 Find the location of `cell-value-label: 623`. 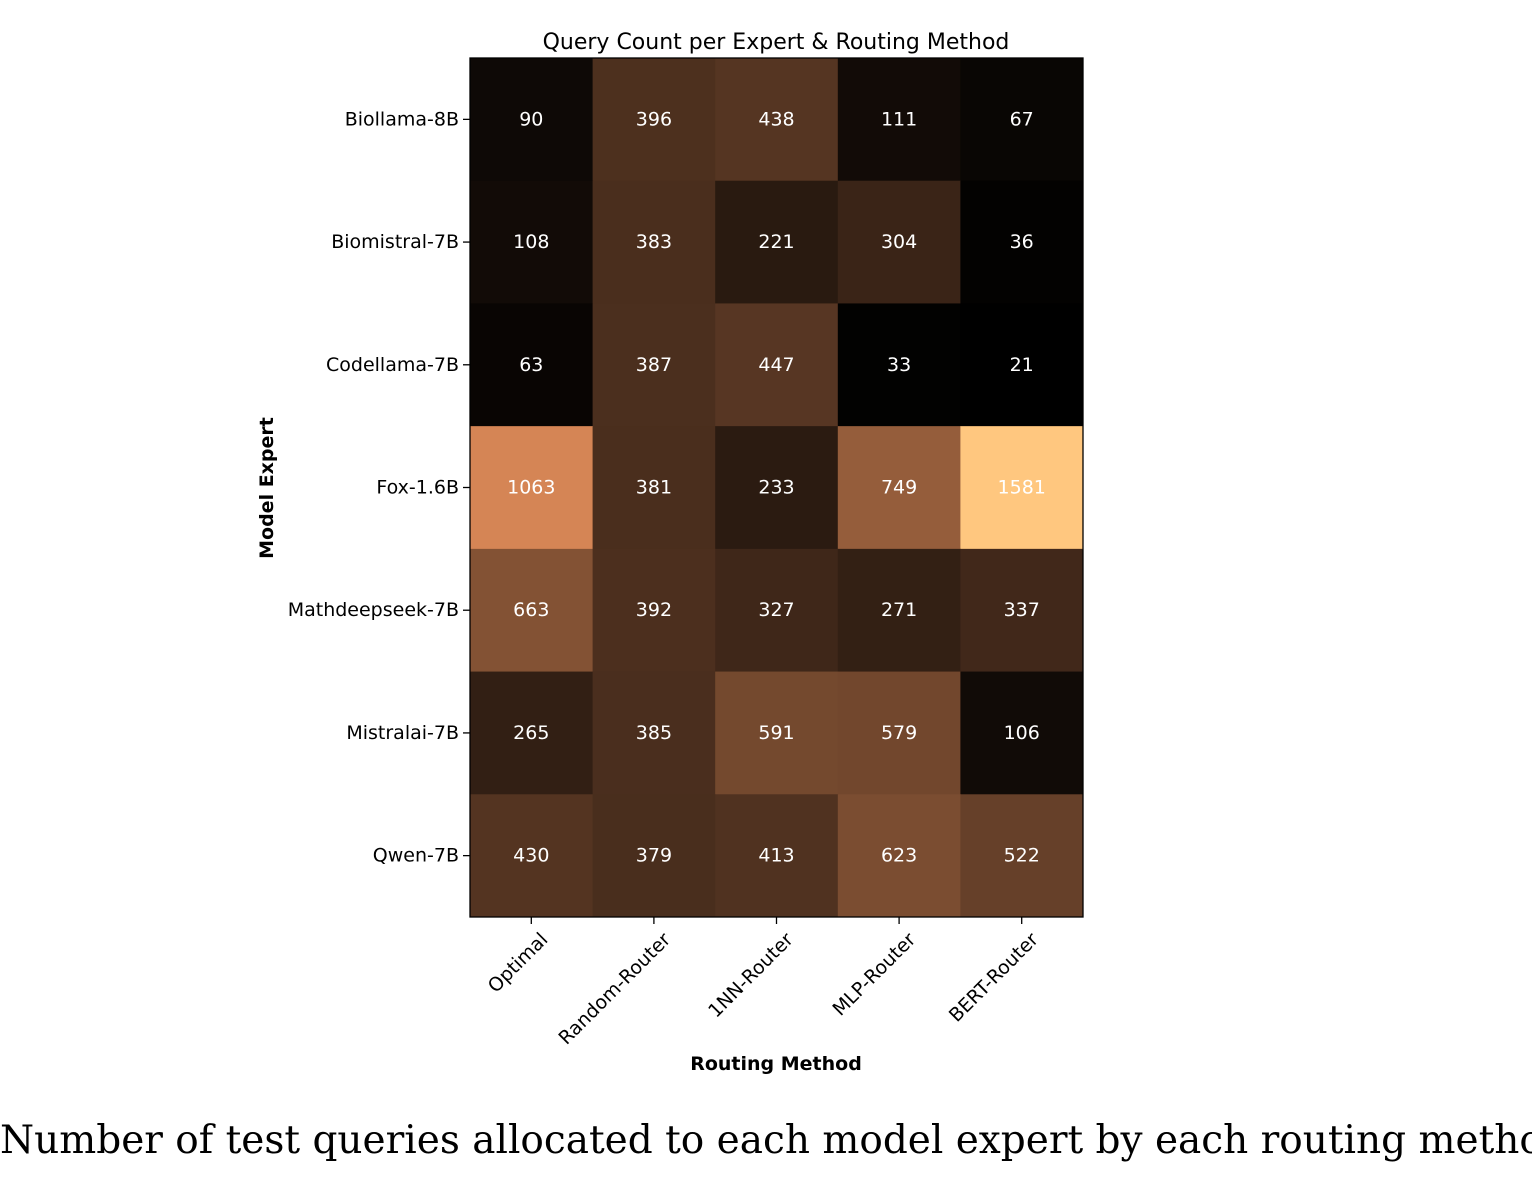

cell-value-label: 623 is located at coordinates (899, 856).